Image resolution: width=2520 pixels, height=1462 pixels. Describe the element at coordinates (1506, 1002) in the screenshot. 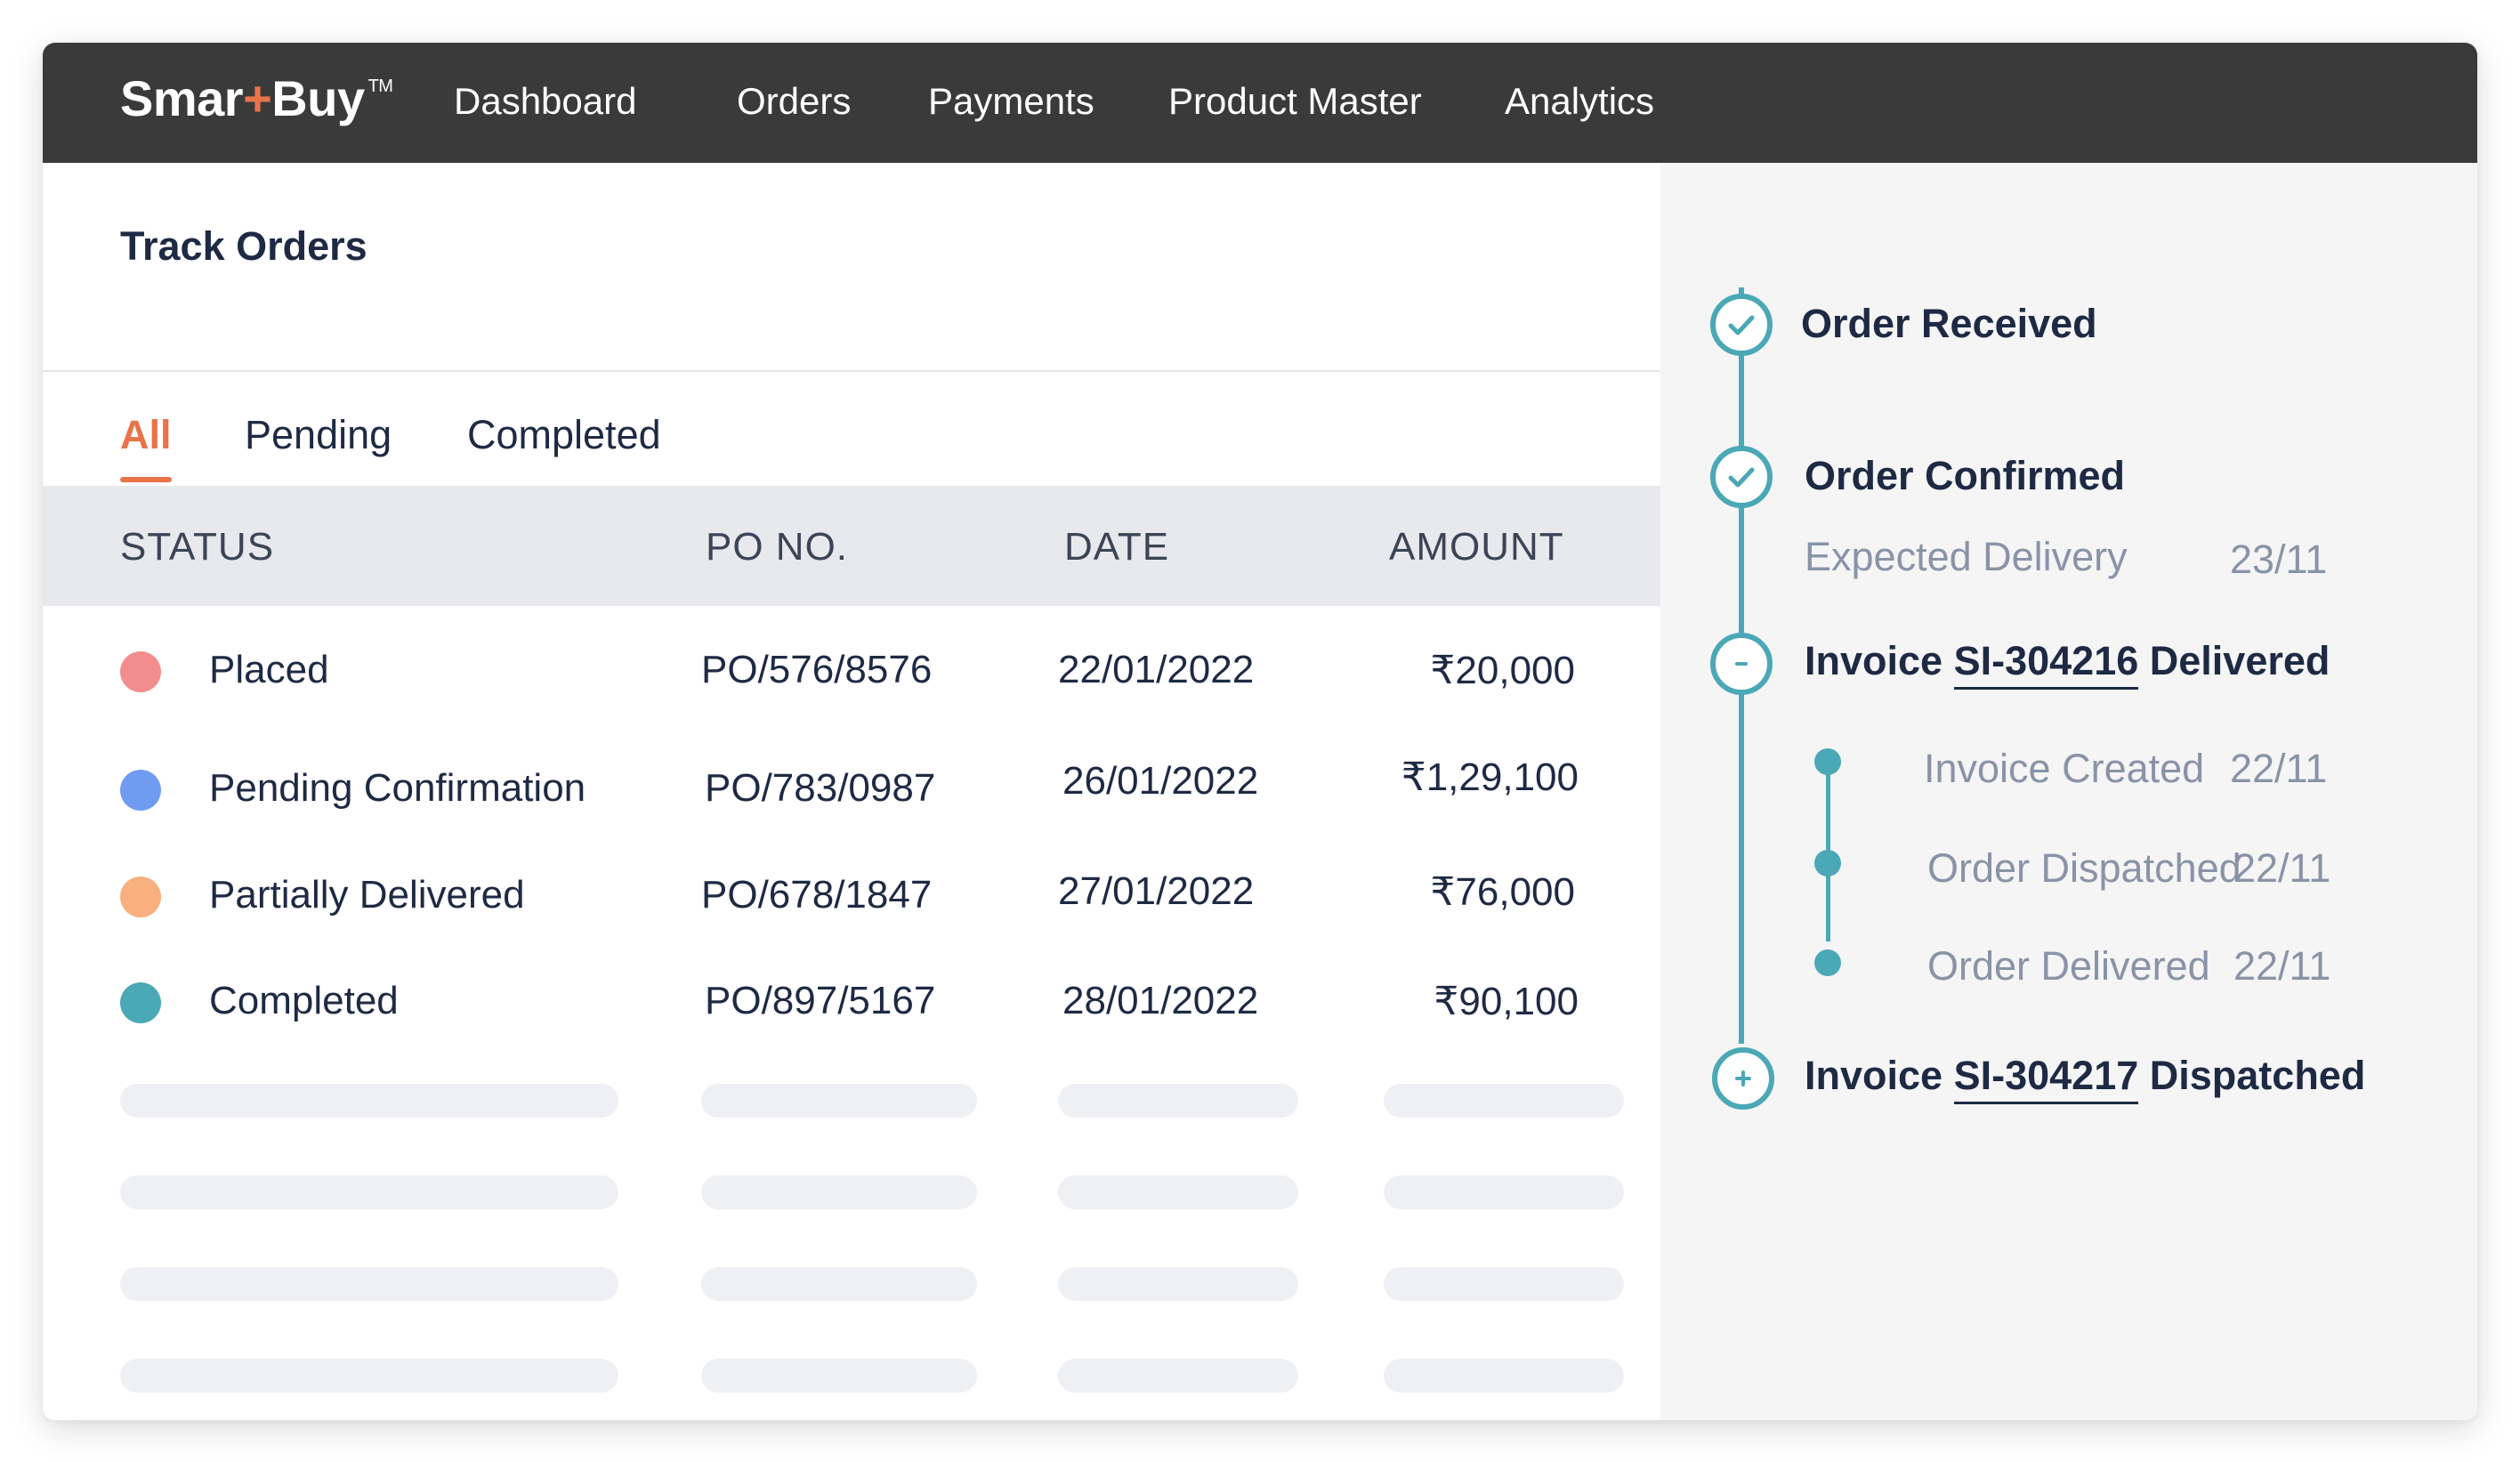

I see `order-amount: ₹90,100` at that location.